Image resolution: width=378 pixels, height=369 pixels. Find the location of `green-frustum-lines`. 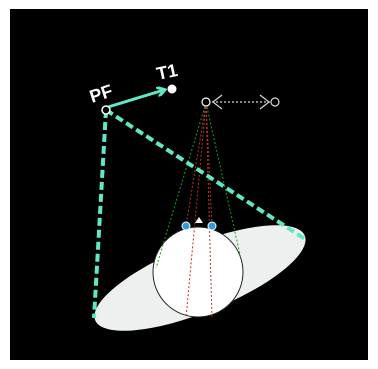

green-frustum-lines is located at coordinates (198, 185).